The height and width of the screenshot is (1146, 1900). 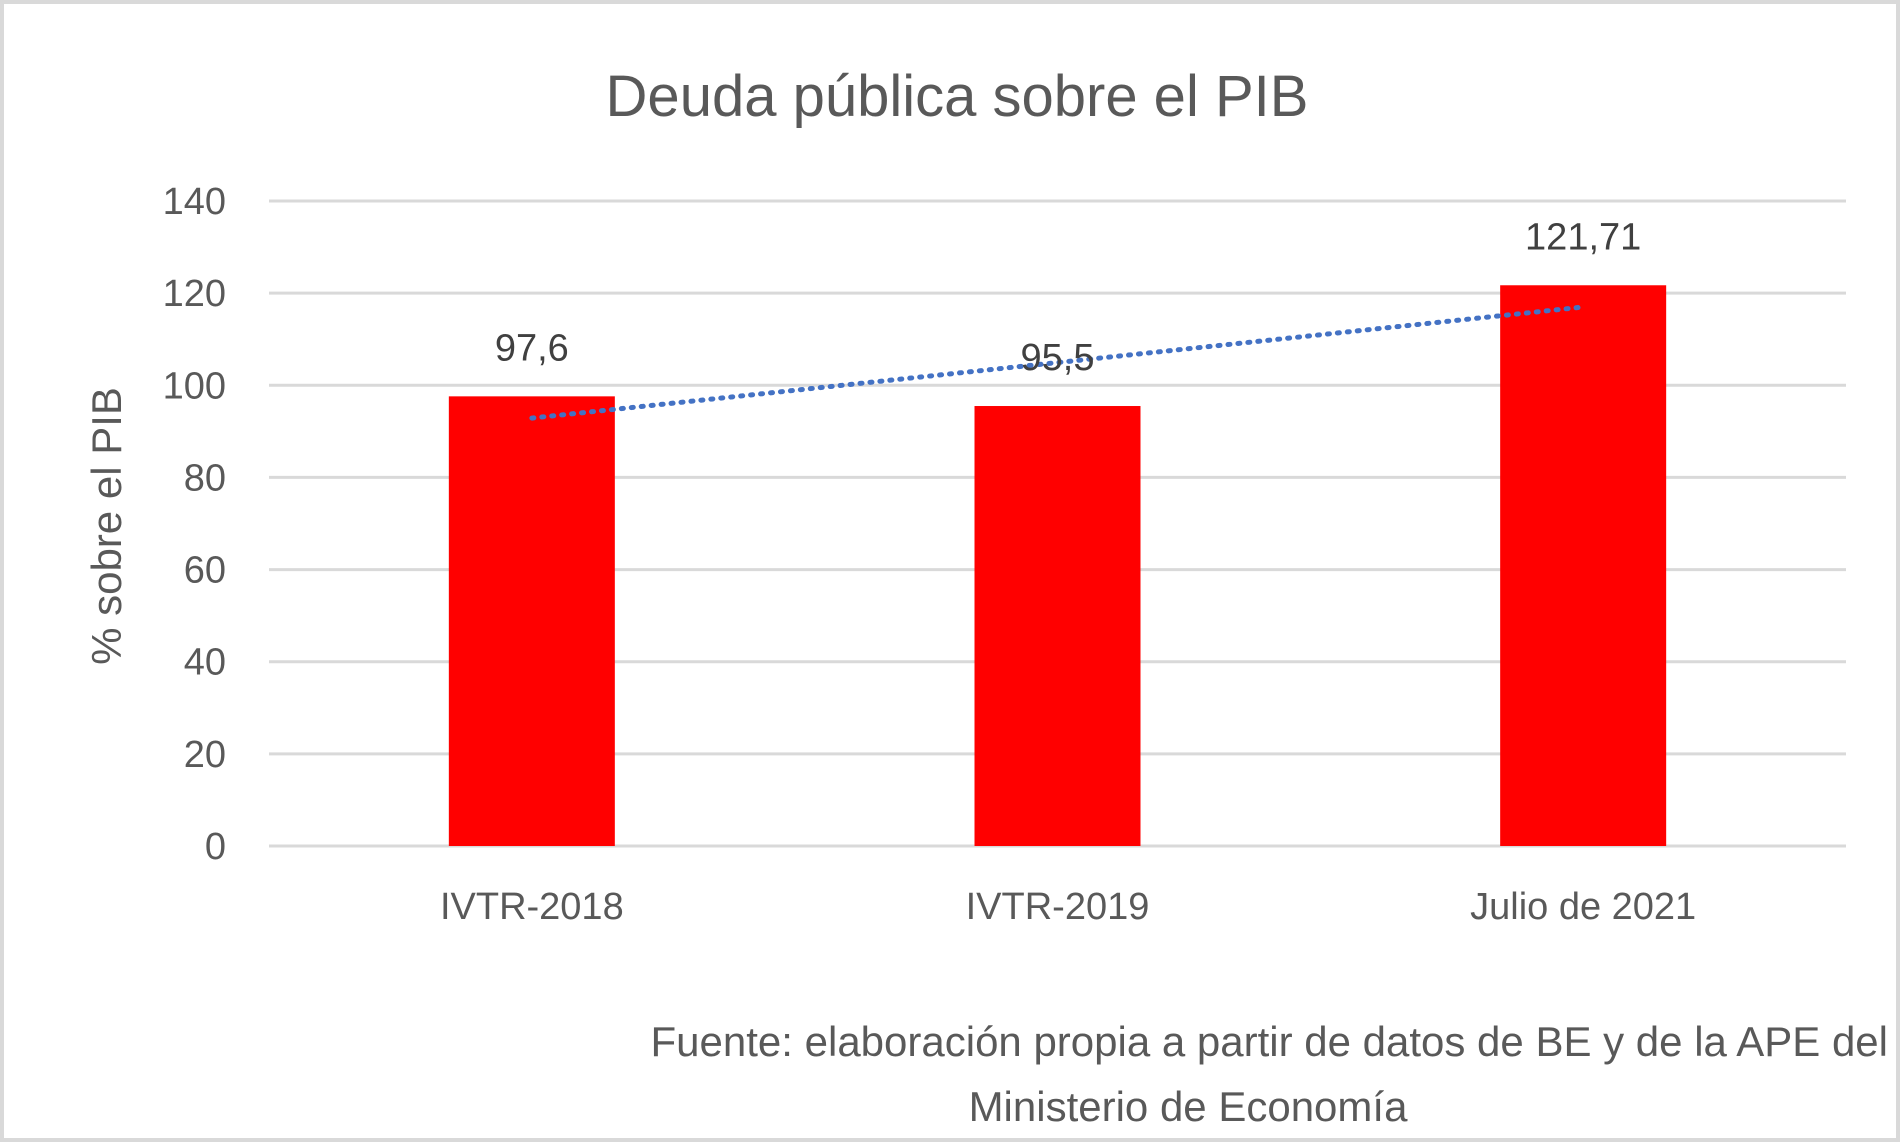 What do you see at coordinates (532, 907) in the screenshot?
I see `x-tick-label: IVTR-2018` at bounding box center [532, 907].